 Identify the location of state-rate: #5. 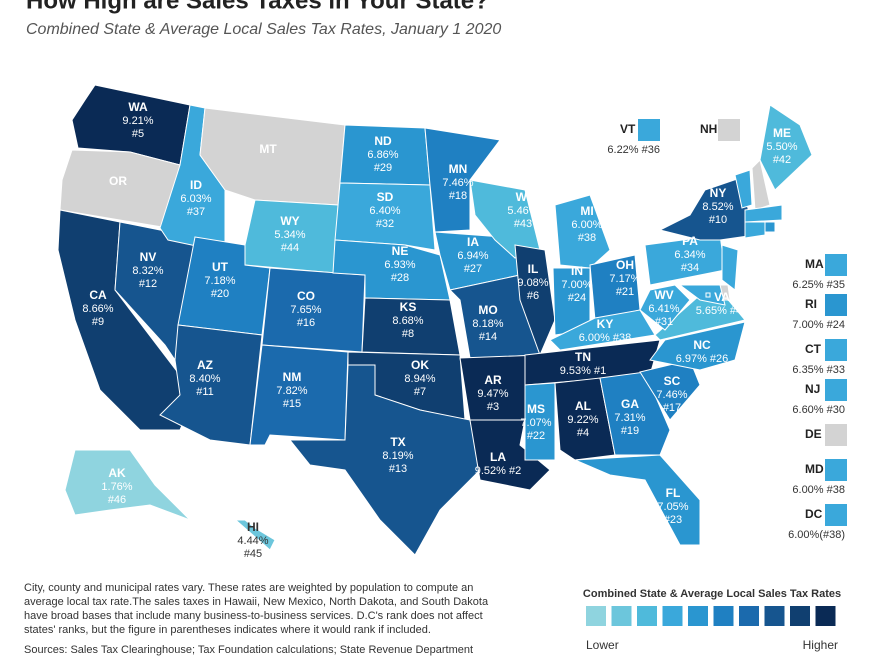
(138, 134).